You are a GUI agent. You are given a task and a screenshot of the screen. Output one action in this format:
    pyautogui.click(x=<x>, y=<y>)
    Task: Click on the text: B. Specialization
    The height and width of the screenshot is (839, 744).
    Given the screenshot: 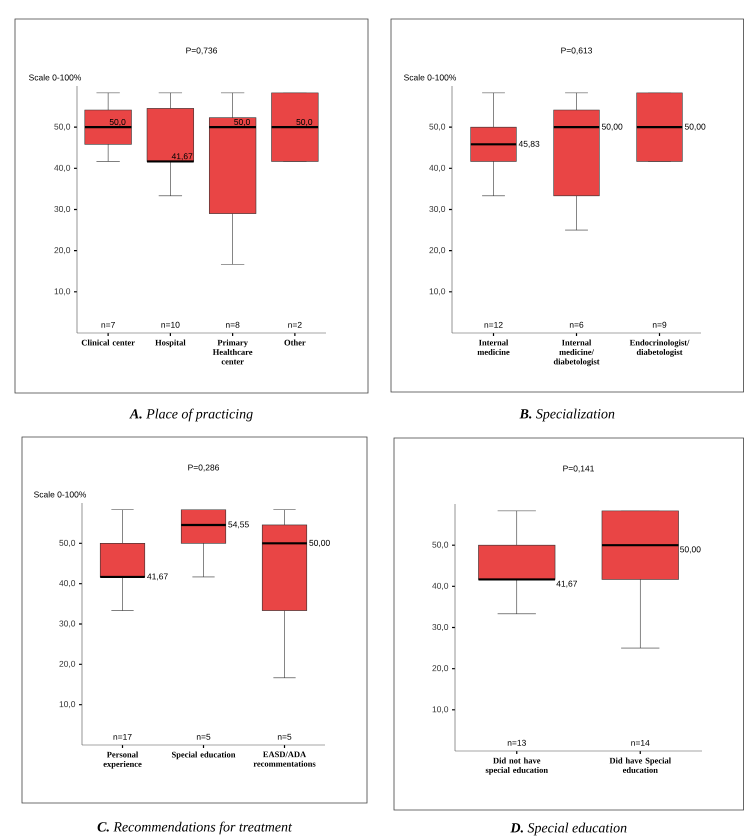 What is the action you would take?
    pyautogui.click(x=566, y=415)
    